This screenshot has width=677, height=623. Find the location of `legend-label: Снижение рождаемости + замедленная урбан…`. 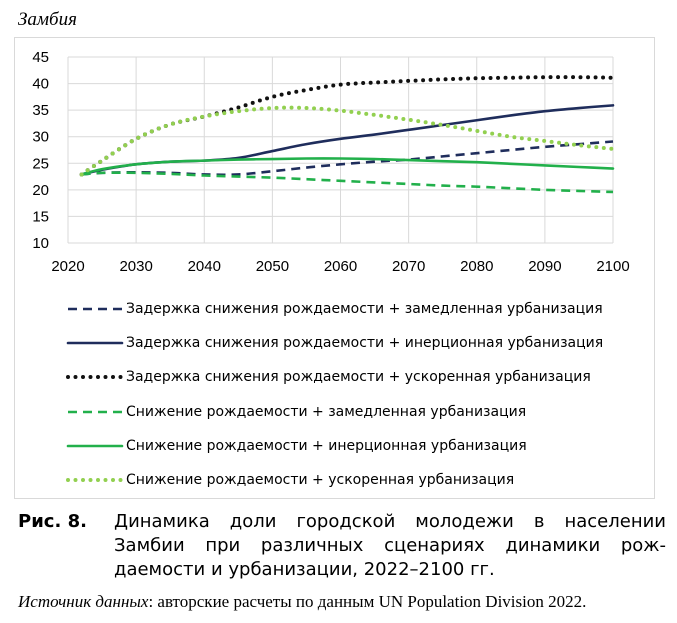

legend-label: Снижение рождаемости + замедленная урбан… is located at coordinates (326, 411).